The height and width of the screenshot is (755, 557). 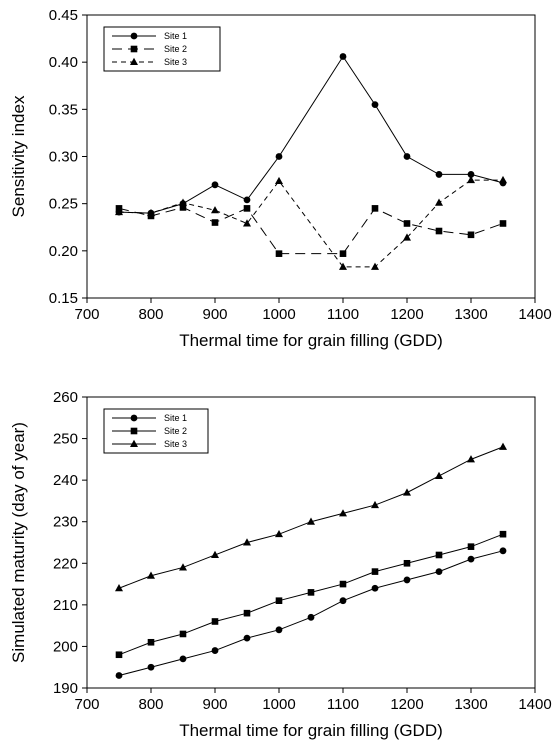 I want to click on y-tick-label: 210, so click(x=65, y=605).